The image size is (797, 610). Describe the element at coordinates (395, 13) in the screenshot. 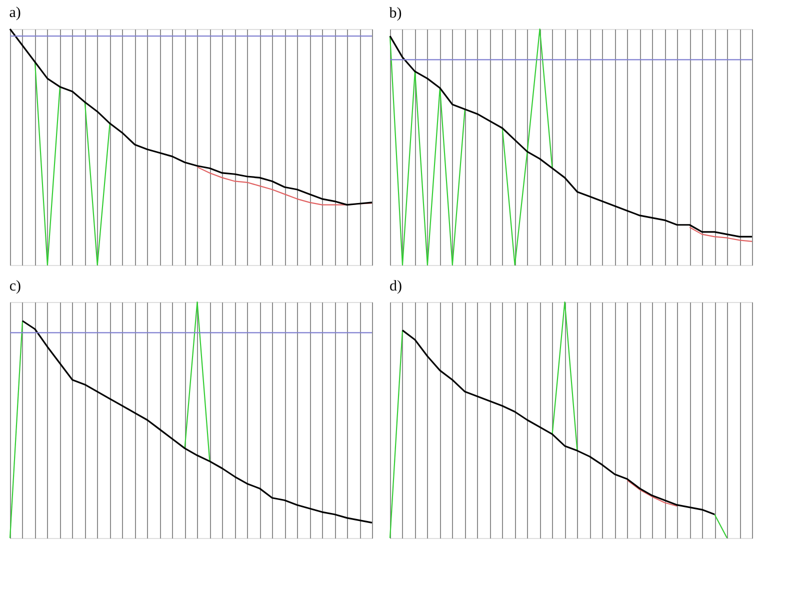

I see `chart-title: b)` at that location.